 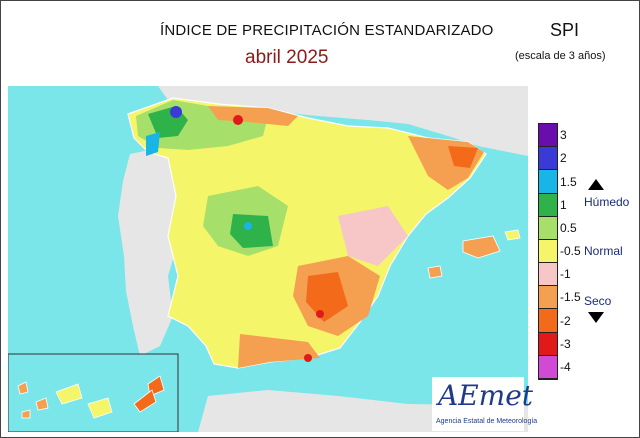 What do you see at coordinates (26, 414) in the screenshot?
I see `hierro-island` at bounding box center [26, 414].